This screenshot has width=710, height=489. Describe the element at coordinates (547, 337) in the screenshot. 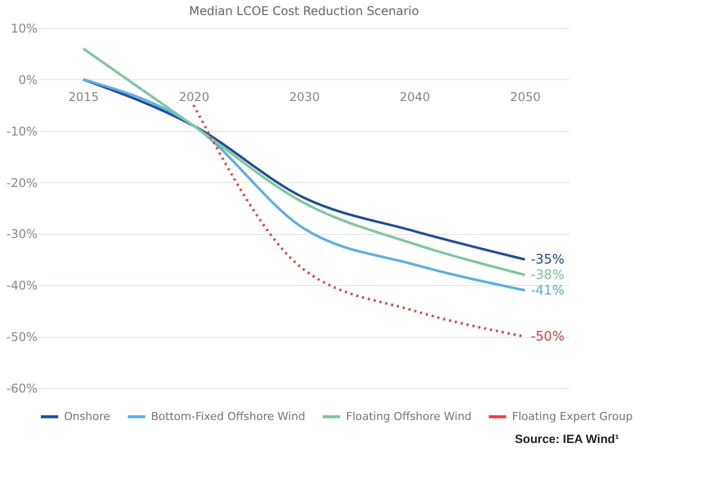

I see `data-label: -50%` at that location.